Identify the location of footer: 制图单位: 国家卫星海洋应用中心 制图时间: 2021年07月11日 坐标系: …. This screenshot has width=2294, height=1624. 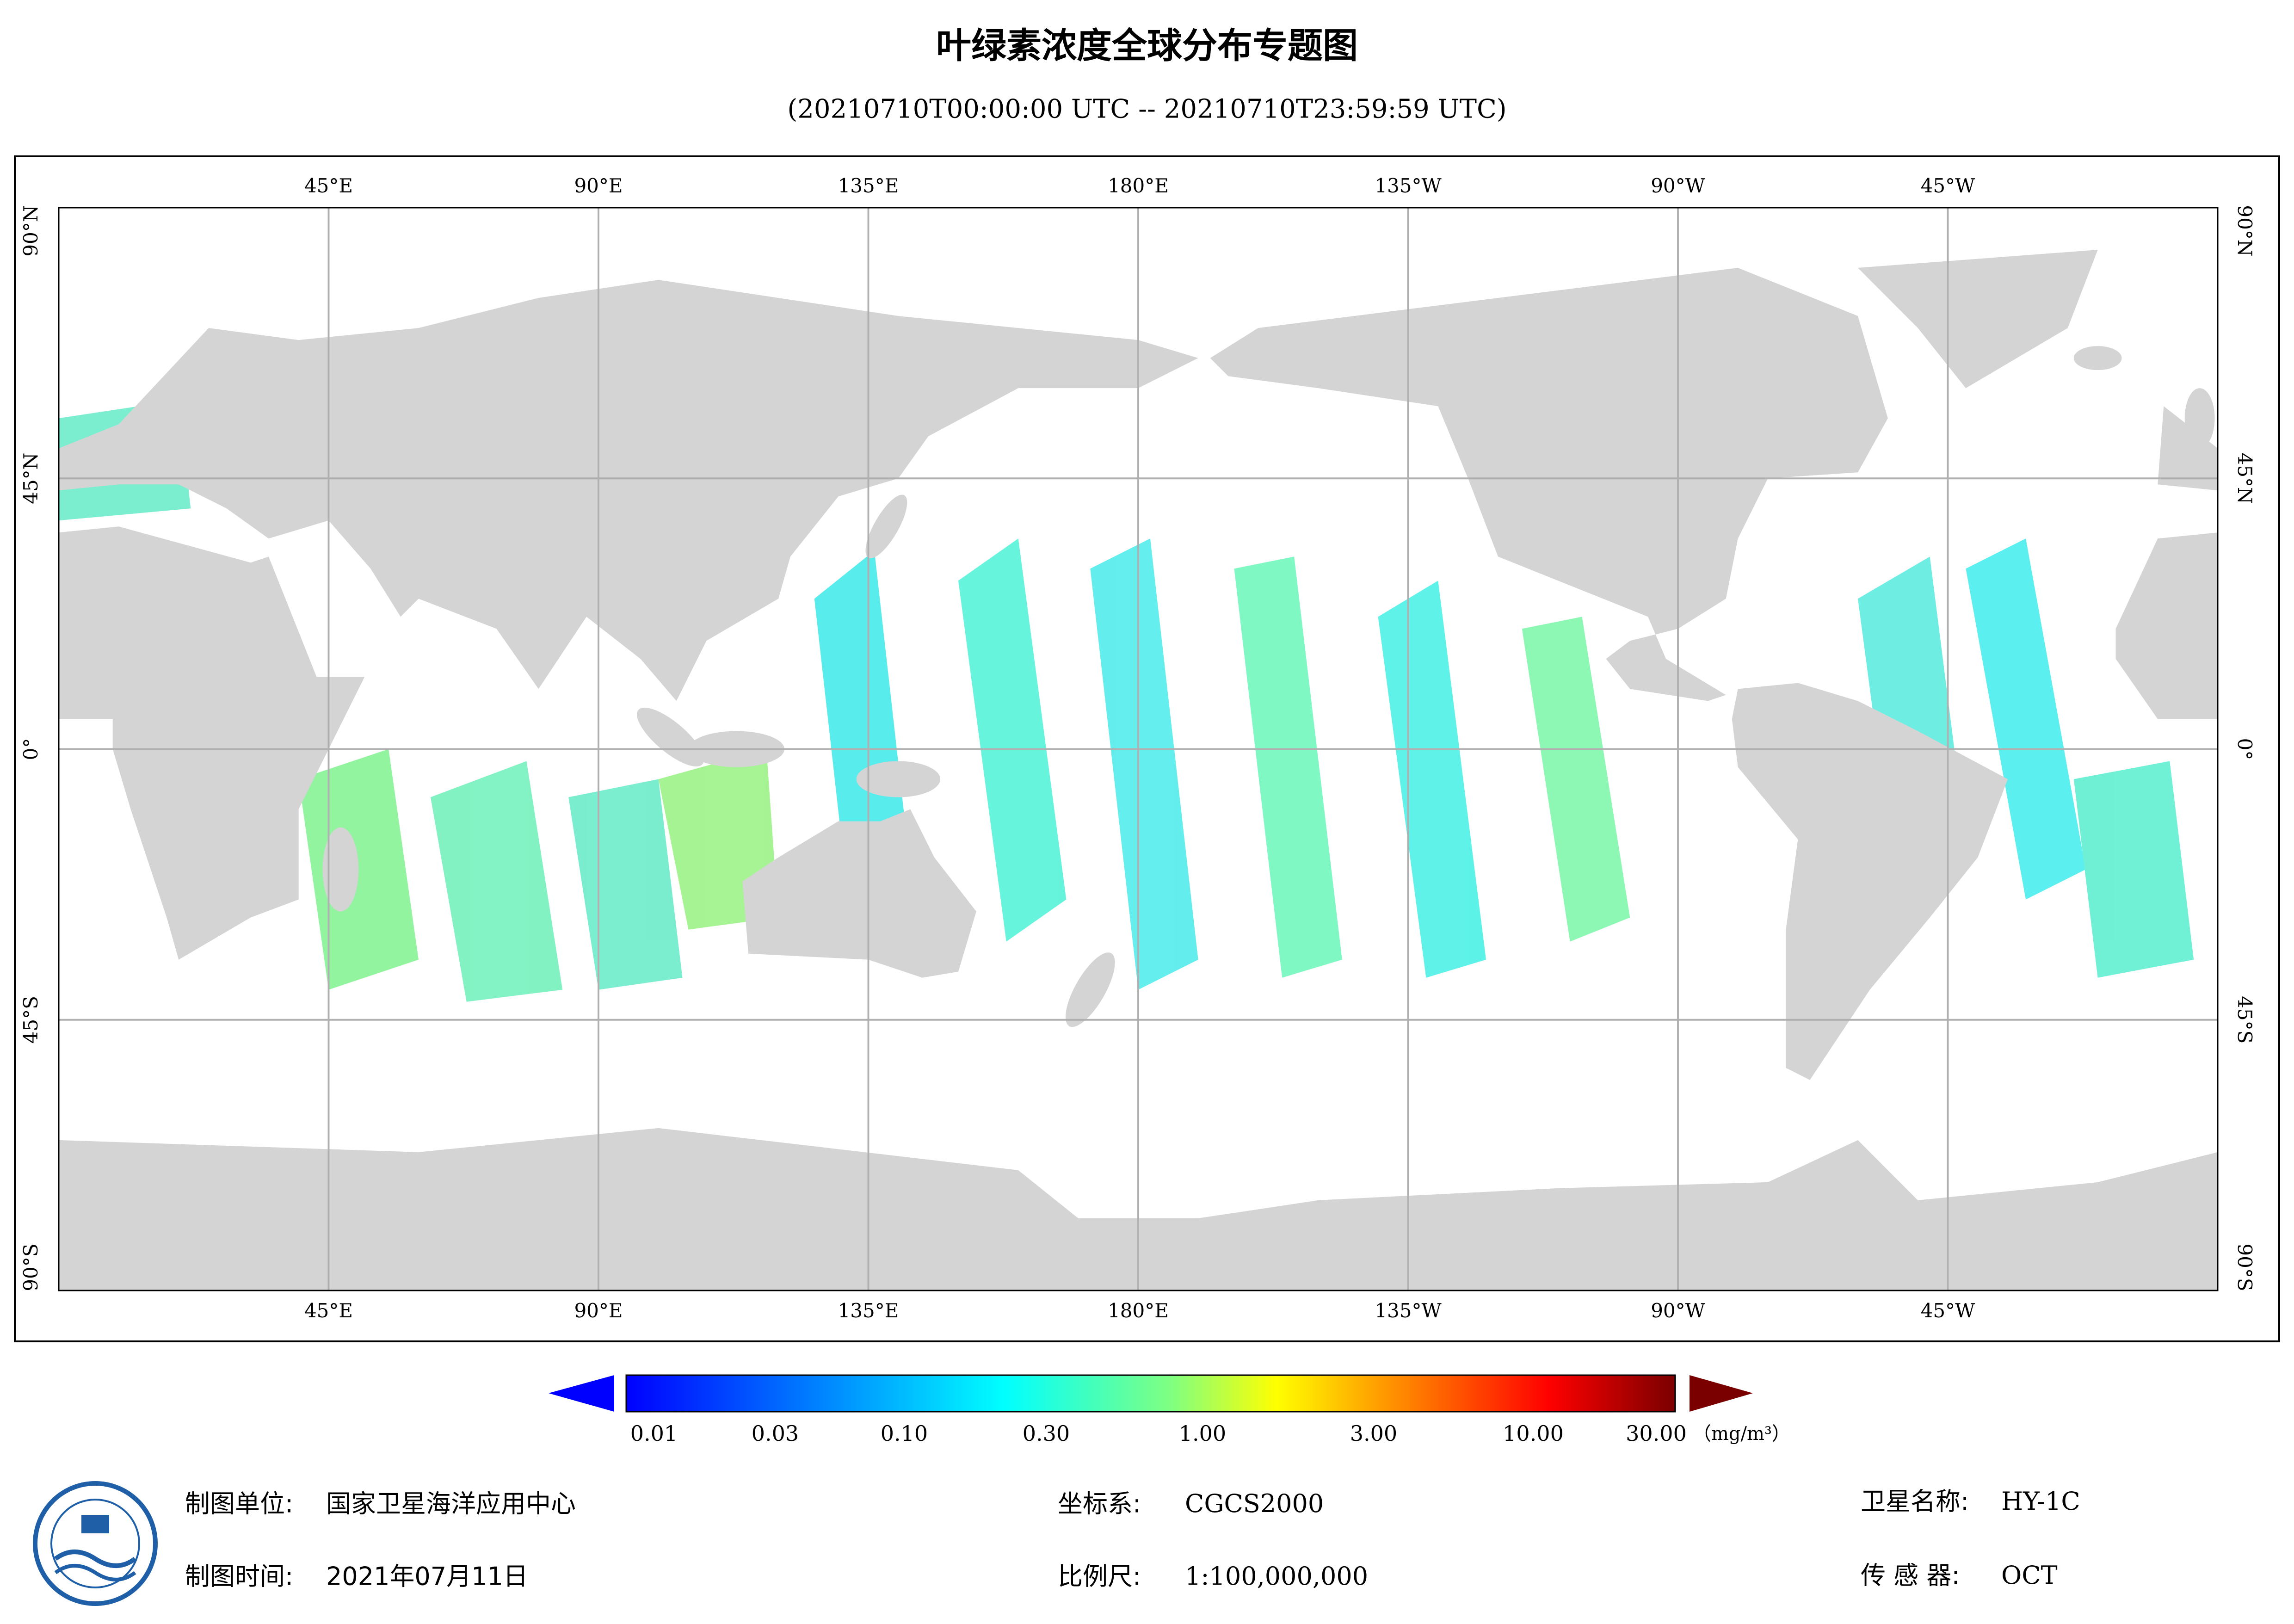
(1132, 1539).